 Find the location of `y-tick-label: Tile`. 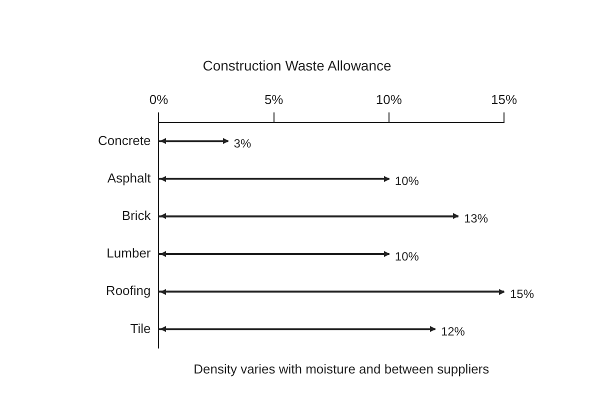

y-tick-label: Tile is located at coordinates (140, 328).